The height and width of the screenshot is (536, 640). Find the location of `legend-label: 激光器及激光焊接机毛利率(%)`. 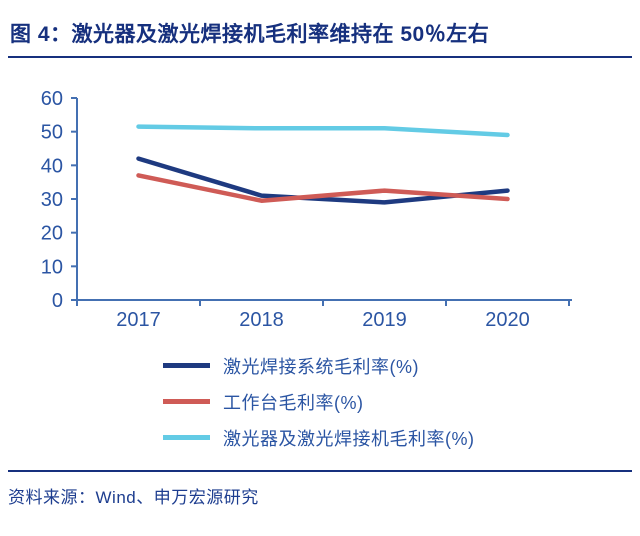

legend-label: 激光器及激光焊接机毛利率(%) is located at coordinates (349, 438).